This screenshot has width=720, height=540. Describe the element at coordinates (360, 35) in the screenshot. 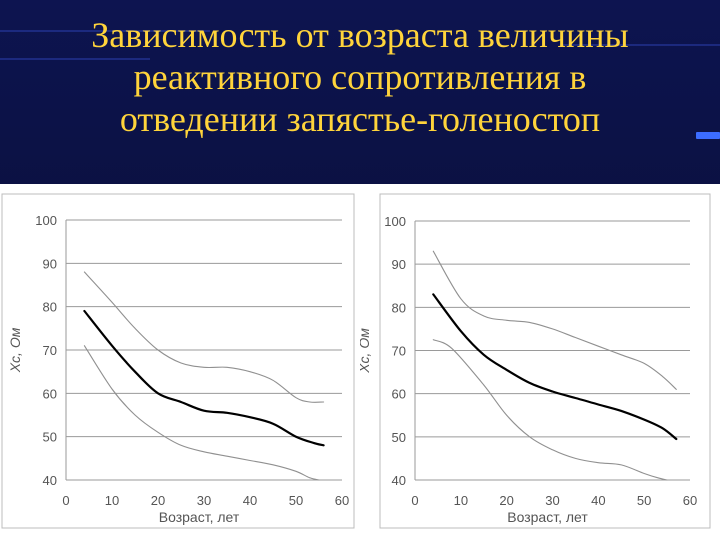

I see `title-line-1: Зависимость от возраста величины` at that location.